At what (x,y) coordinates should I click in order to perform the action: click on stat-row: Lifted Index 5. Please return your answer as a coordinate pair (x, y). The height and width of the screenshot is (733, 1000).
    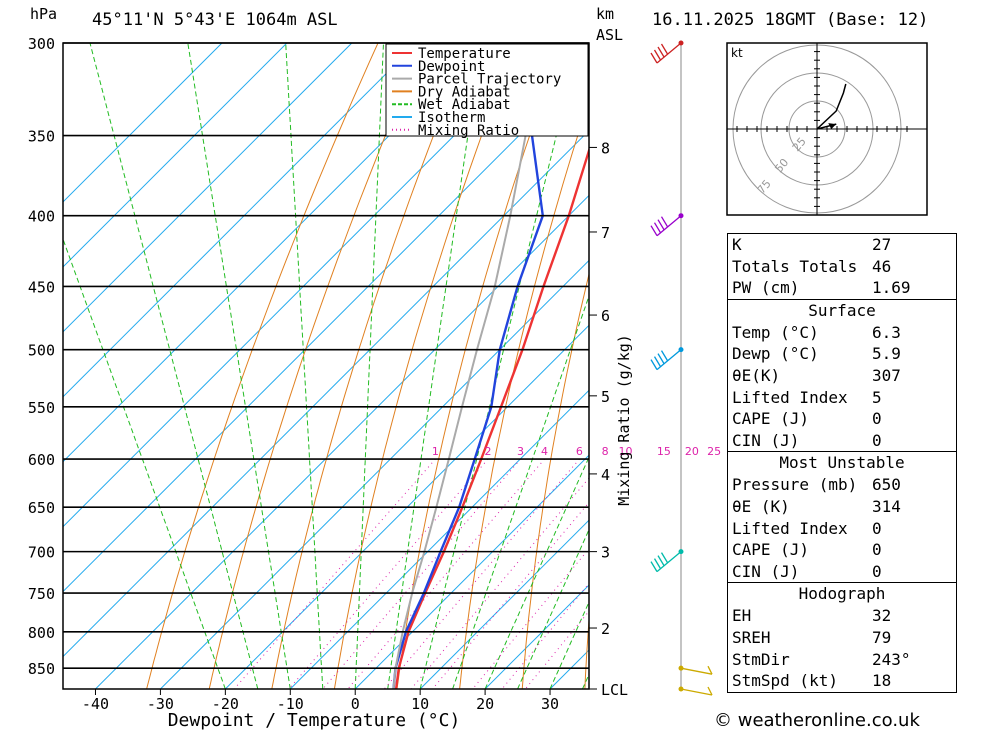
    Looking at the image, I should click on (807, 397).